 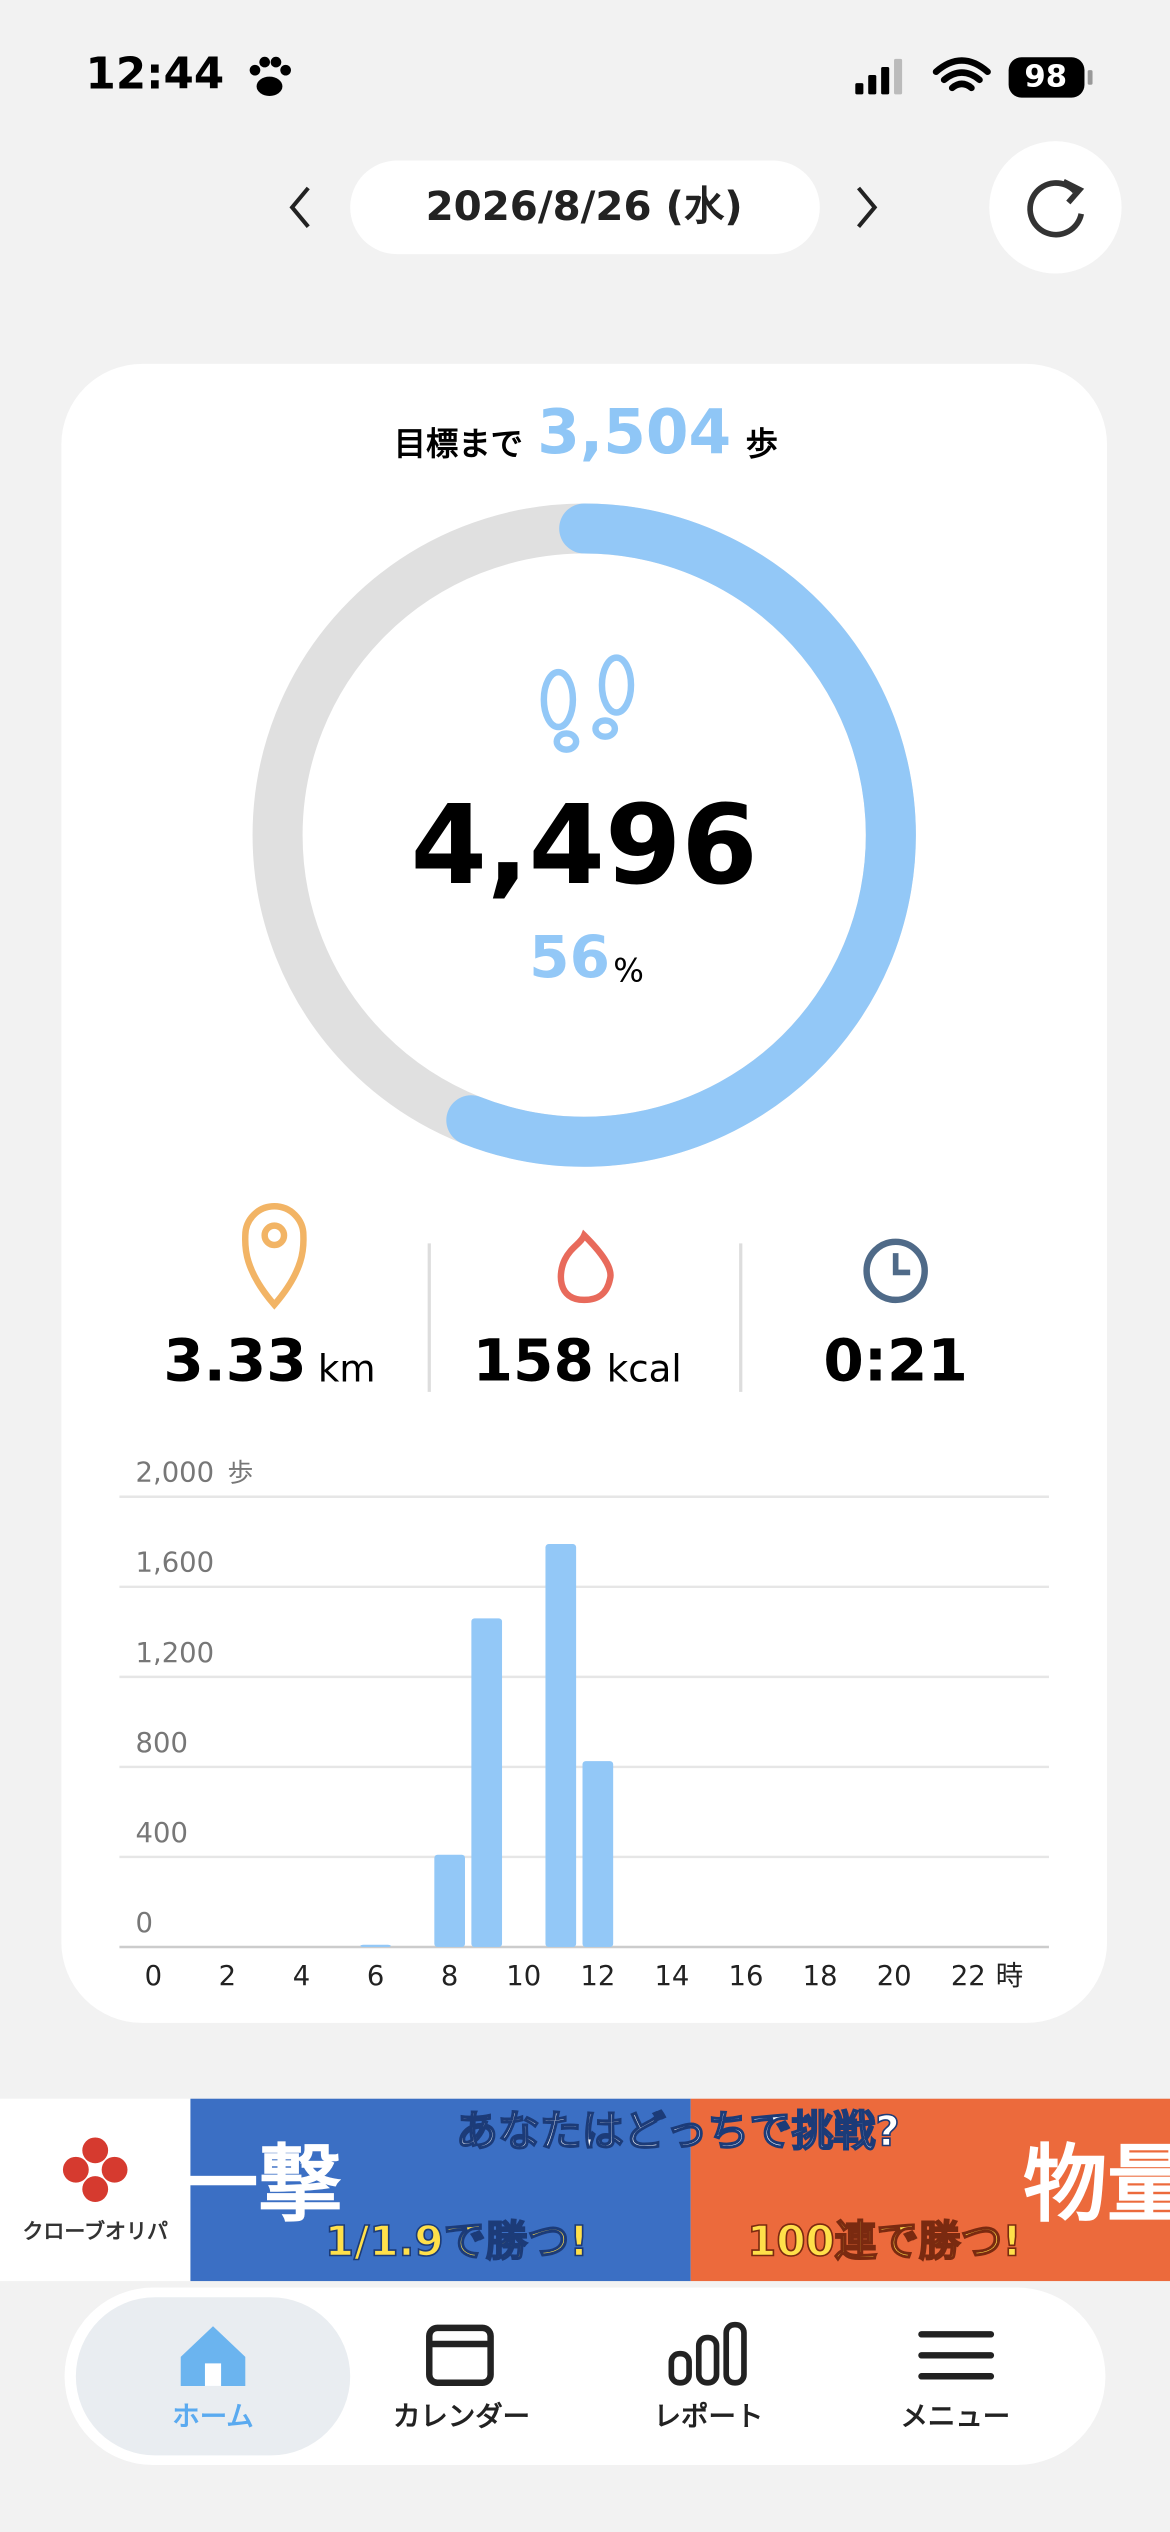 I want to click on ad-brand: クローブオリパ, so click(x=95, y=2232).